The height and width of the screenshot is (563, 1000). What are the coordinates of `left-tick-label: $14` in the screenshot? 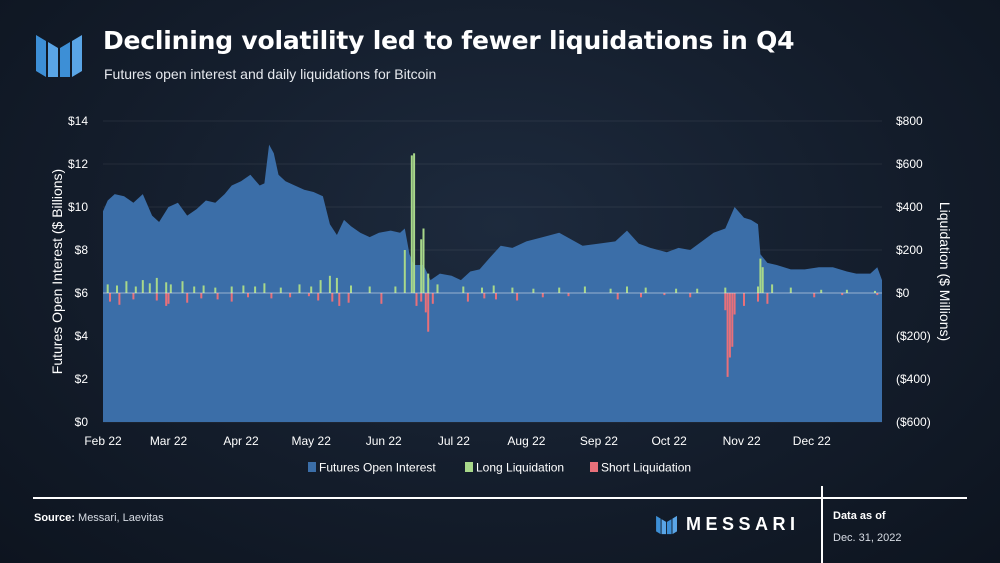 It's located at (78, 121).